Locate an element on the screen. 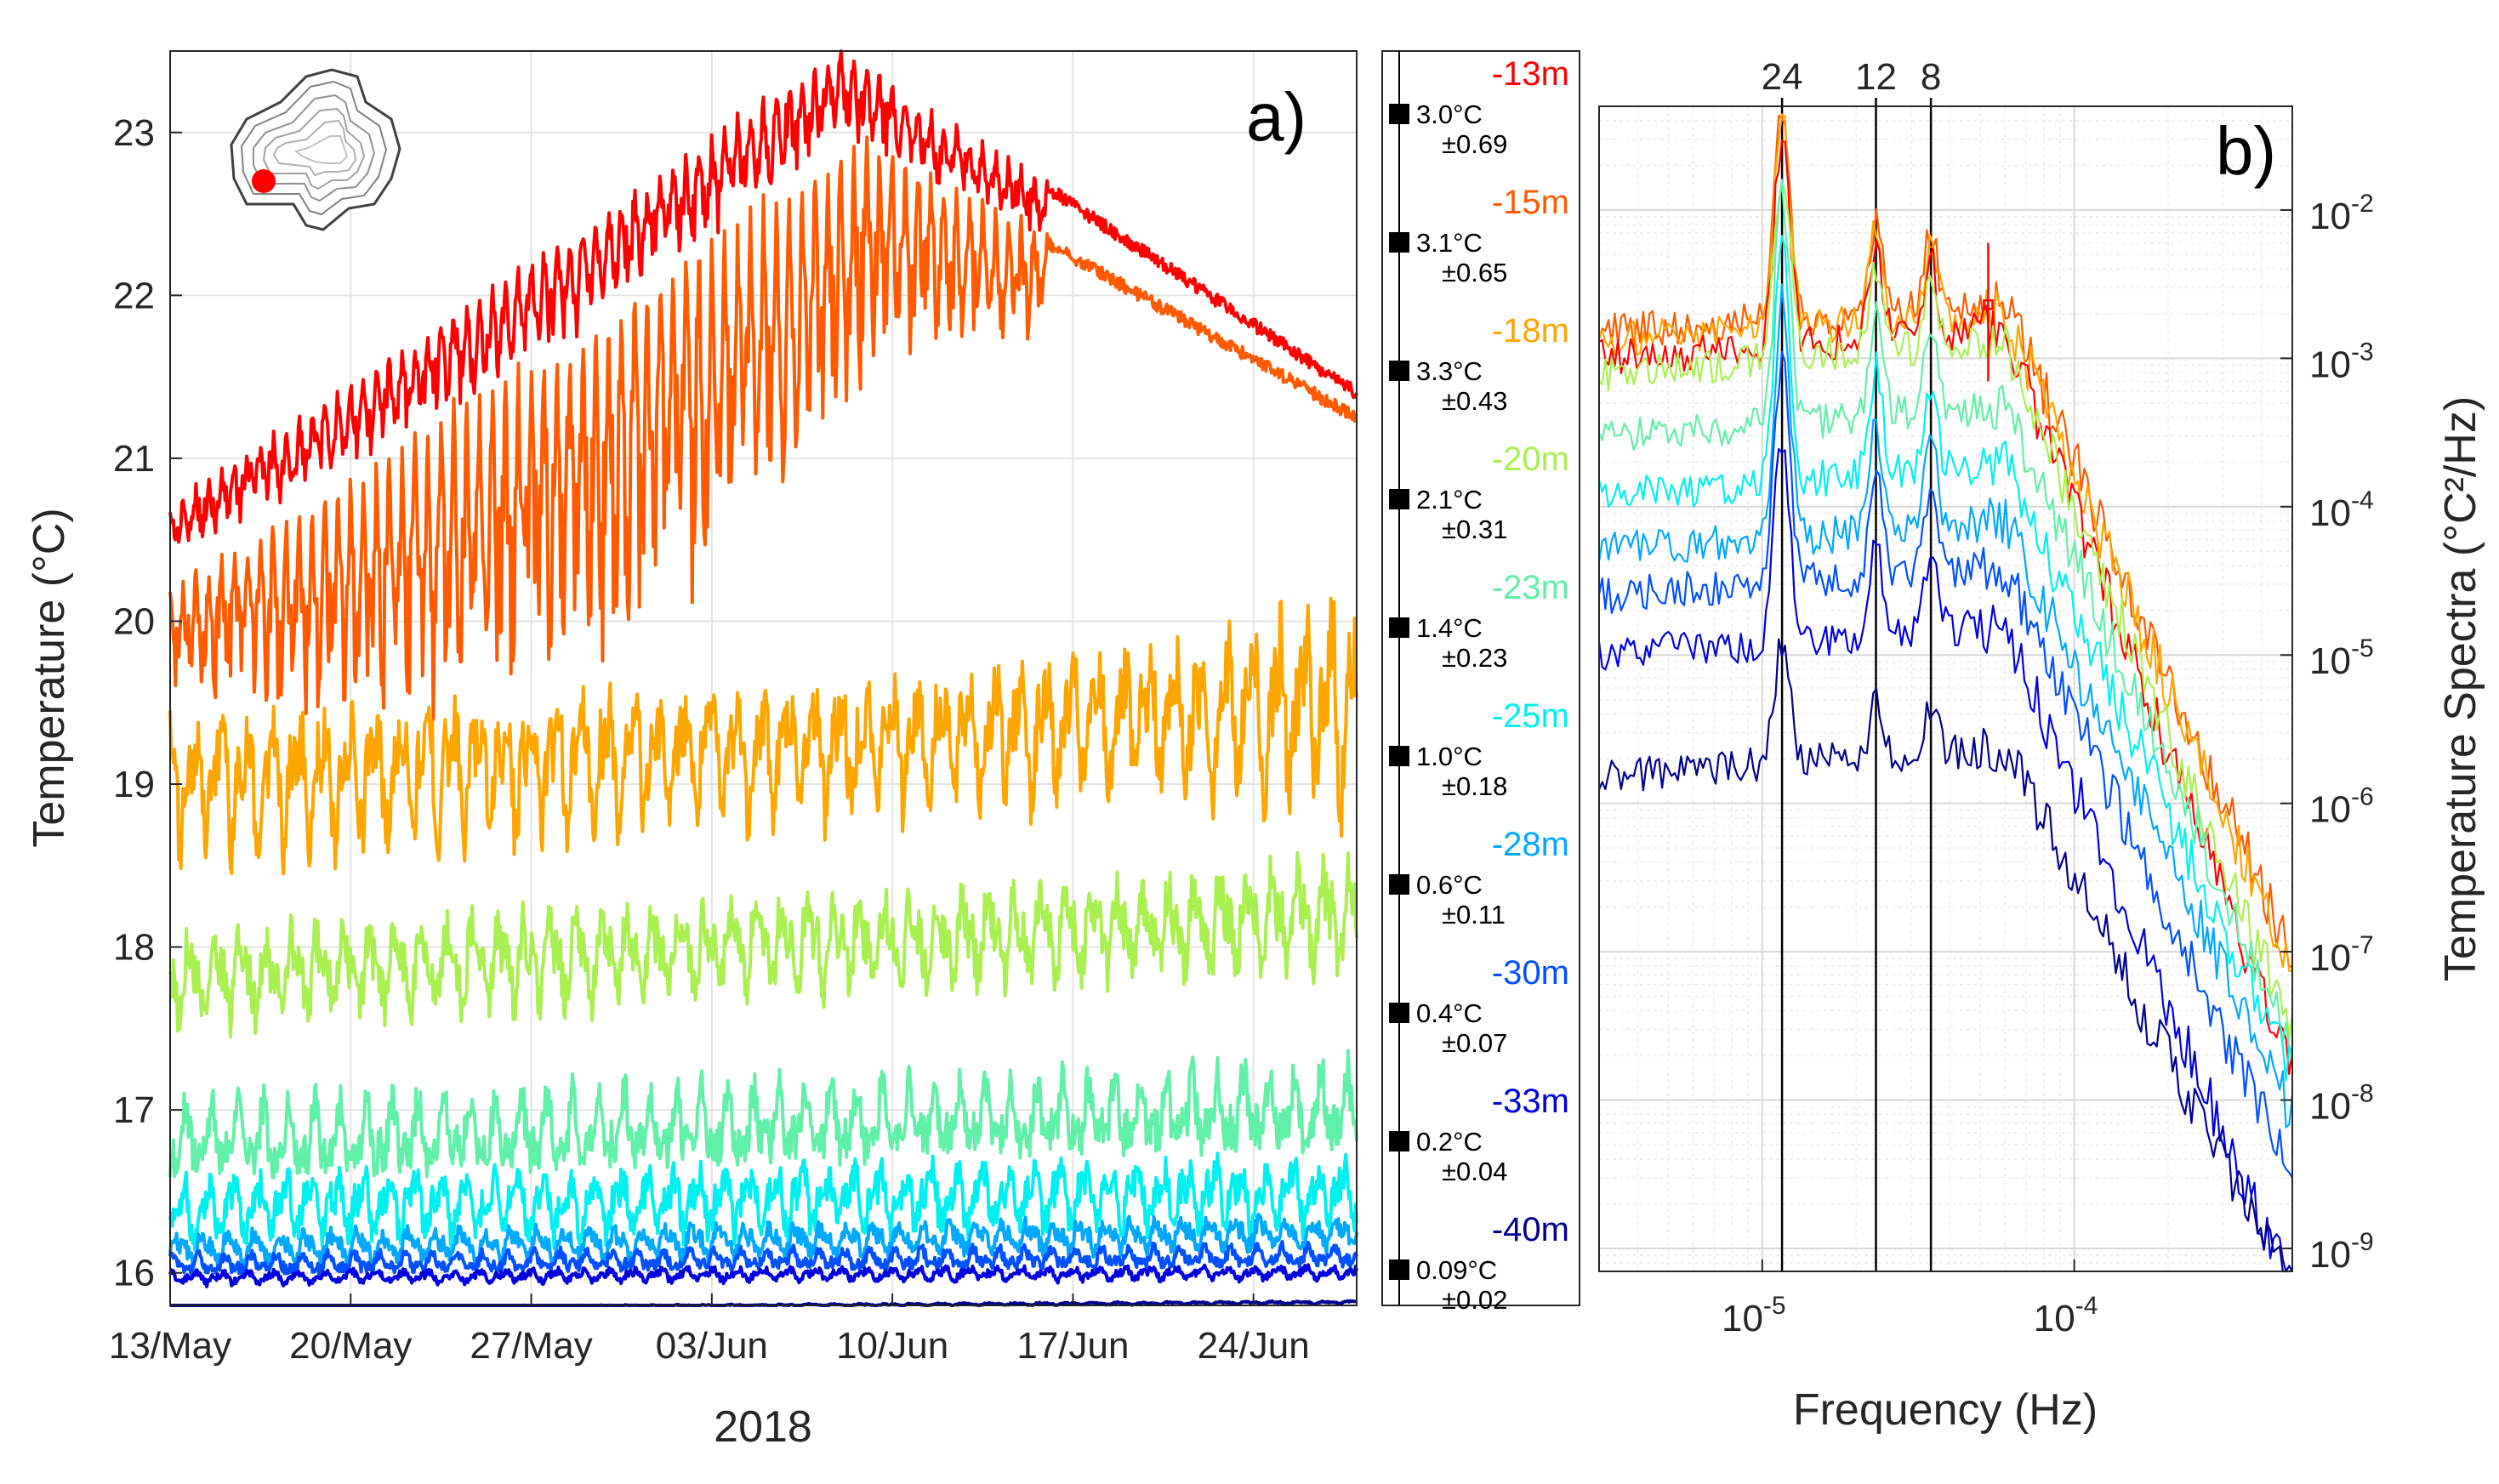  series-line--20m is located at coordinates (763, 944).